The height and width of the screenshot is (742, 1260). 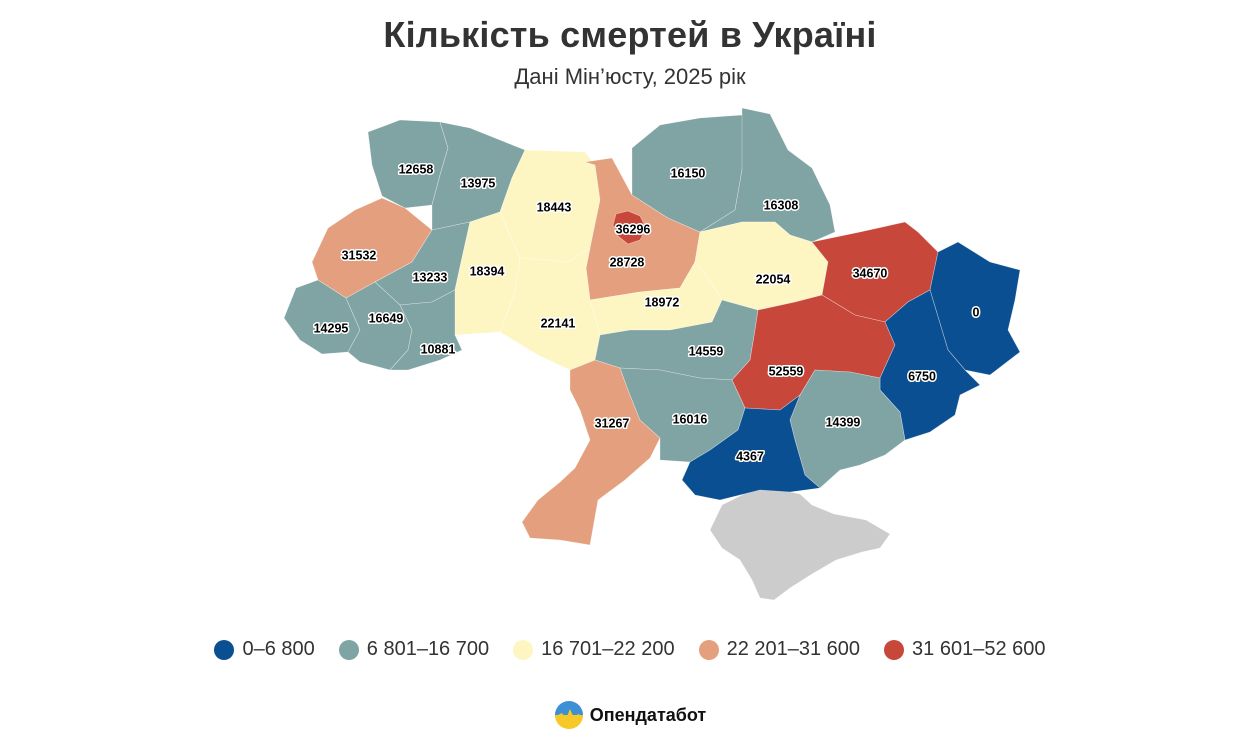 I want to click on legend-label: 16 701–22 200, so click(x=608, y=649).